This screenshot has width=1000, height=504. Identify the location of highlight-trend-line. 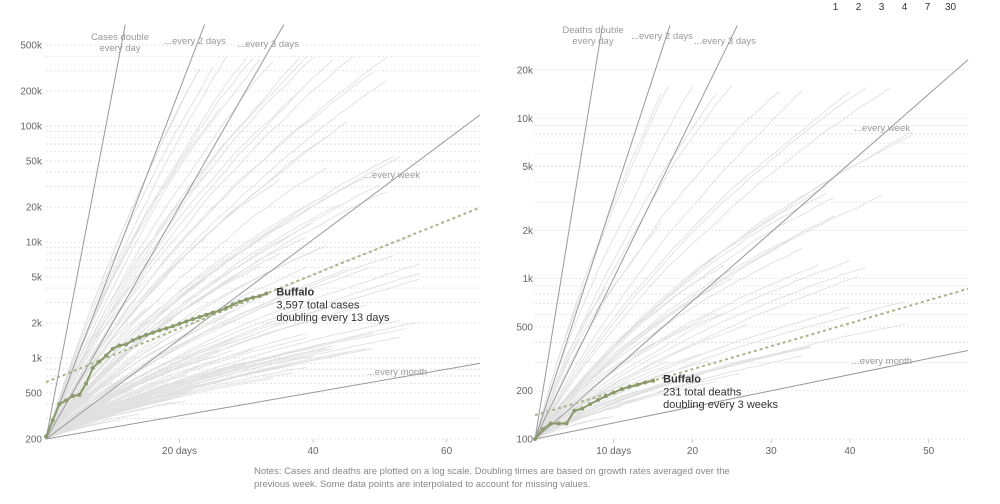
(751, 352).